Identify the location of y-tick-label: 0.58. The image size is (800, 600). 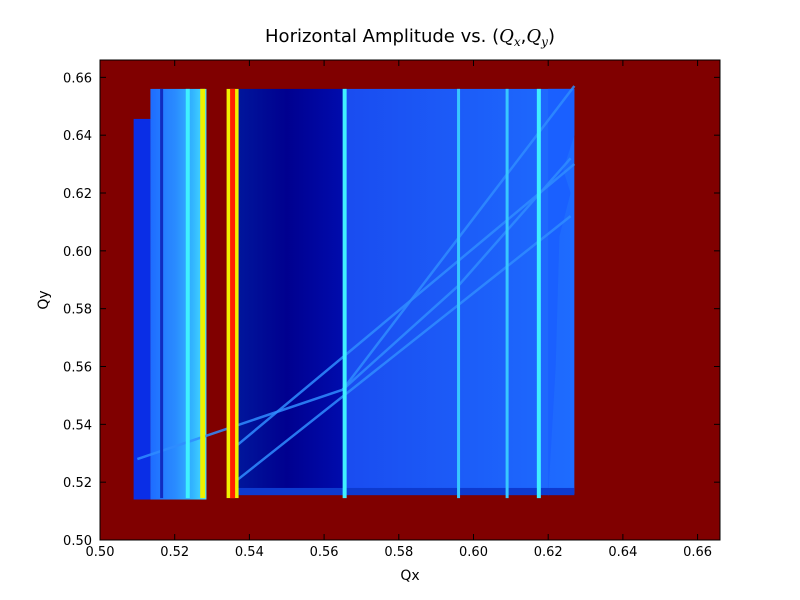
(77, 310).